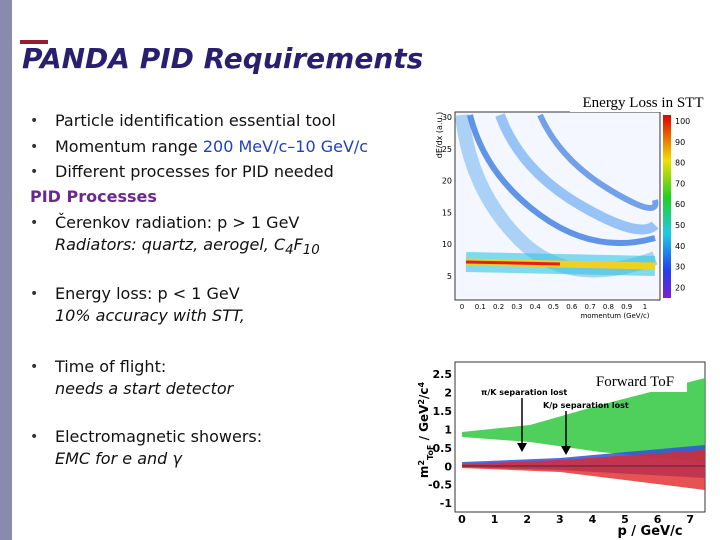 This screenshot has height=540, width=720. I want to click on label-part: 4, so click(421, 385).